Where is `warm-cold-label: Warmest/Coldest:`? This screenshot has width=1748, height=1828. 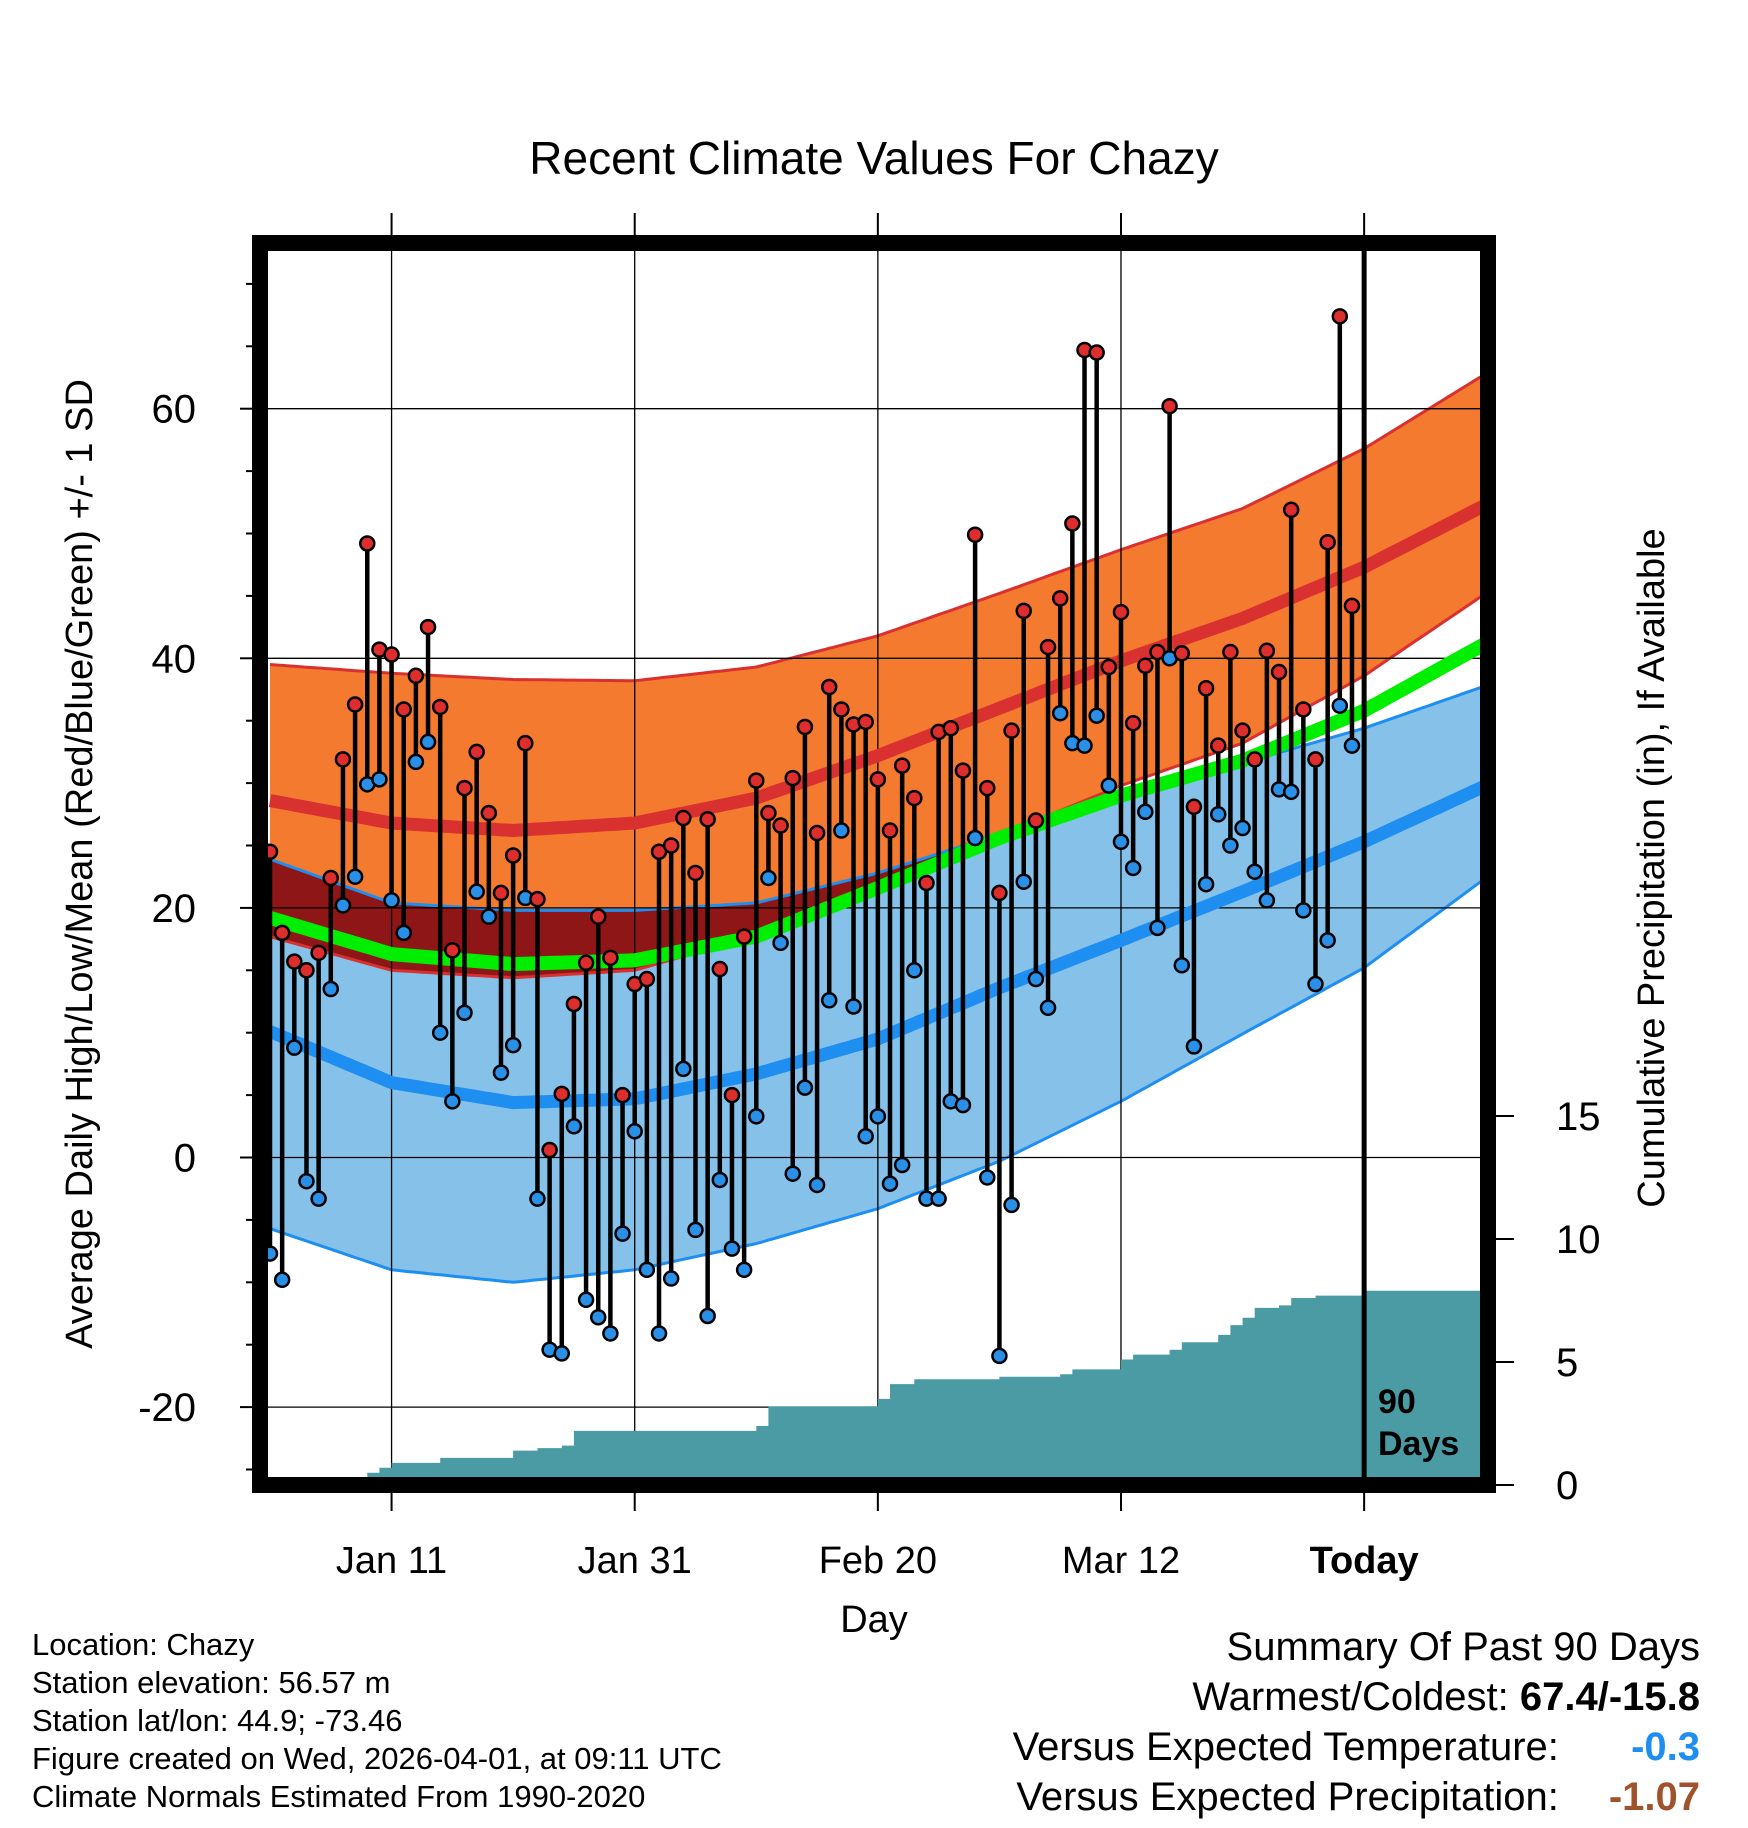 warm-cold-label: Warmest/Coldest: is located at coordinates (1350, 1697).